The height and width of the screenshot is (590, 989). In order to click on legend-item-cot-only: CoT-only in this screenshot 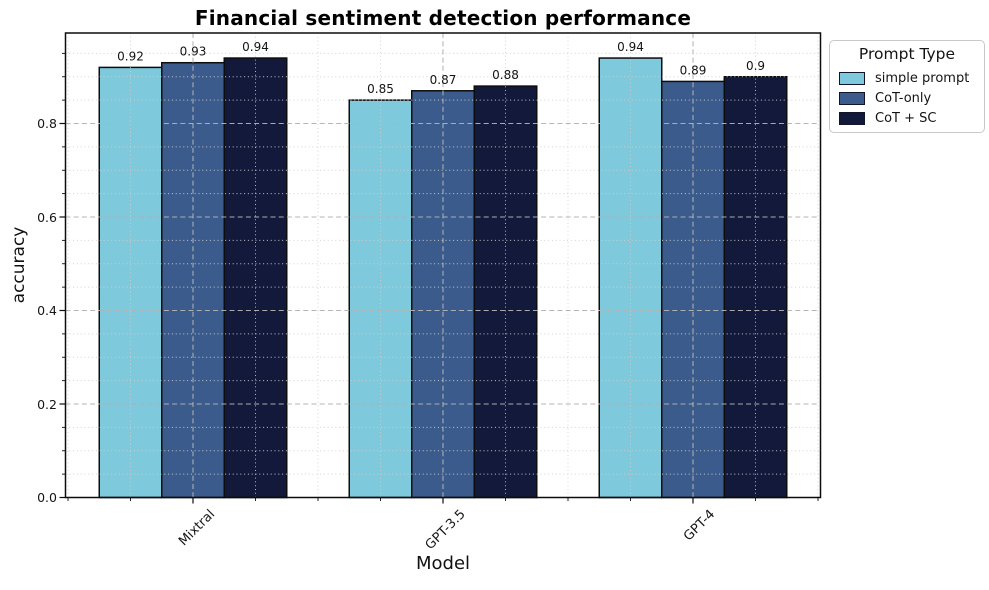, I will do `click(911, 98)`.